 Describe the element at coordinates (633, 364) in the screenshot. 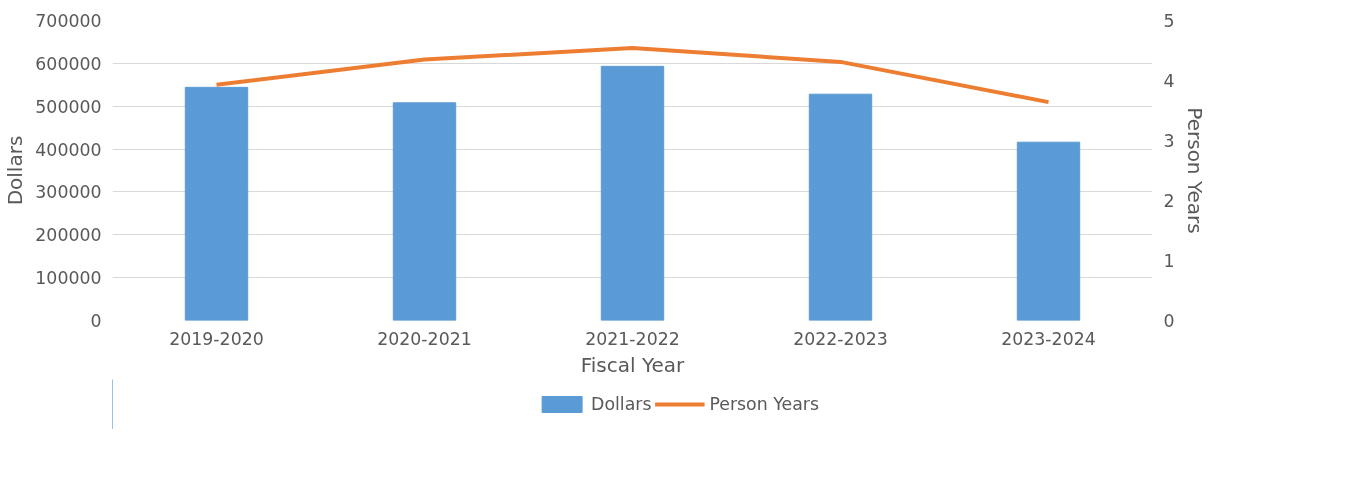

I see `x-axis-title: Fiscal Year` at that location.